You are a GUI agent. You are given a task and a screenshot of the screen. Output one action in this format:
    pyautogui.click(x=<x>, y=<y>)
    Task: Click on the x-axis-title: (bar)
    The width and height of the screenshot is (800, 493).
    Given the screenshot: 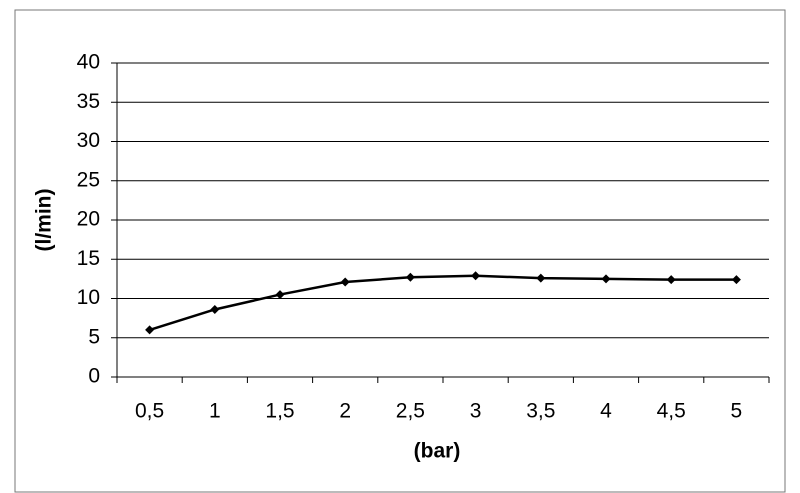 What is the action you would take?
    pyautogui.click(x=437, y=451)
    